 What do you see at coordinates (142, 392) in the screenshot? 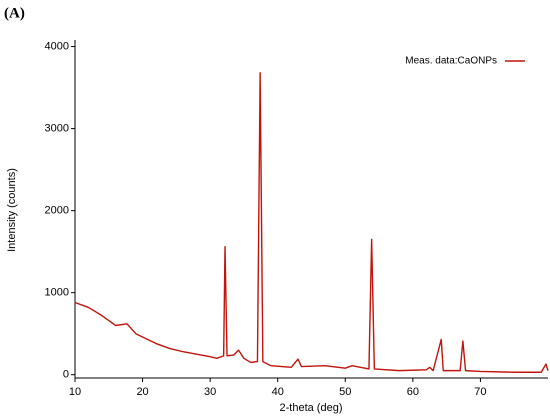
I see `x-tick-label: 20` at bounding box center [142, 392].